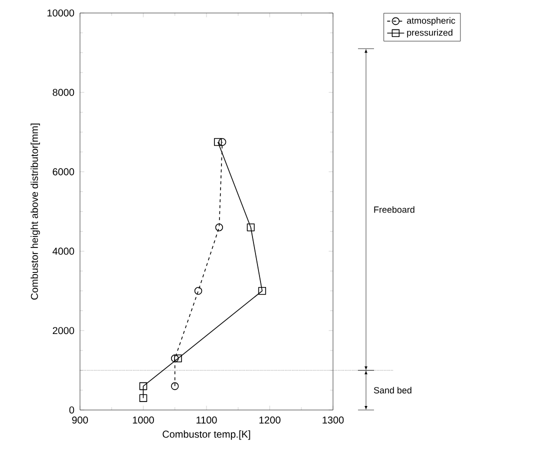 This screenshot has width=535, height=467. Describe the element at coordinates (63, 251) in the screenshot. I see `y-tick-label: 4000` at that location.